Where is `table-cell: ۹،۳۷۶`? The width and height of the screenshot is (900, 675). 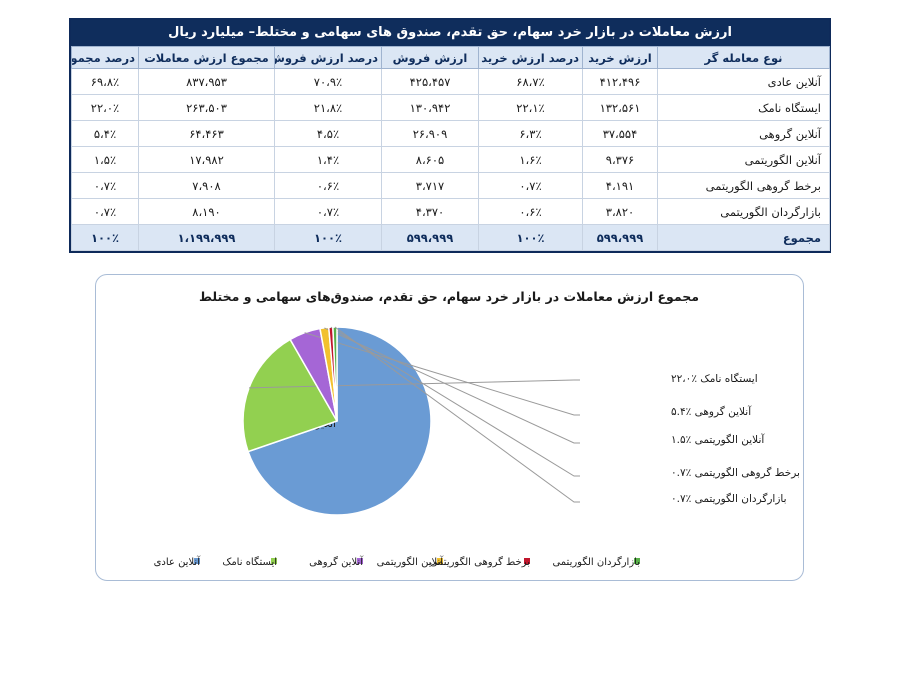
table-cell: ۹،۳۷۶ is located at coordinates (620, 159).